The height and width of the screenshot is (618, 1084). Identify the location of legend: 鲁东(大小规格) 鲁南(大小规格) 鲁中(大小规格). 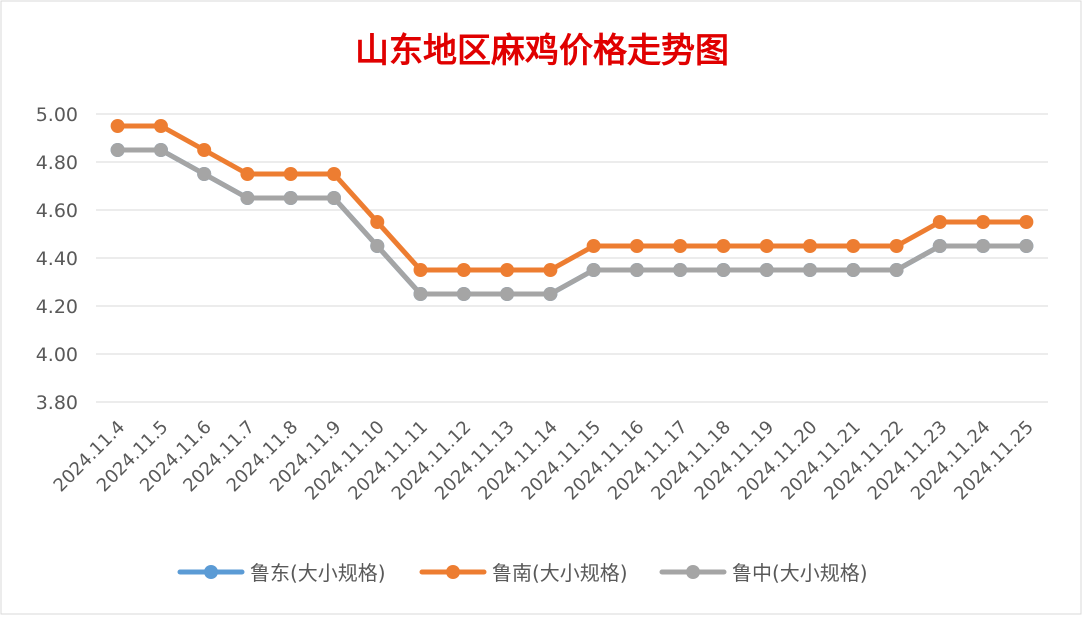
(522, 573).